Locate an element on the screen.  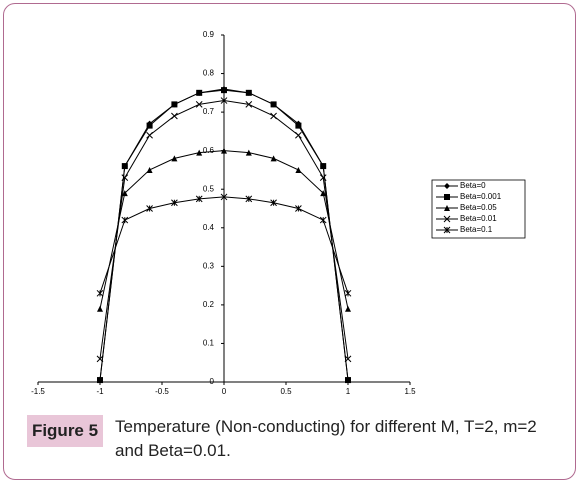
y-tick-label: 0.1 is located at coordinates (209, 343).